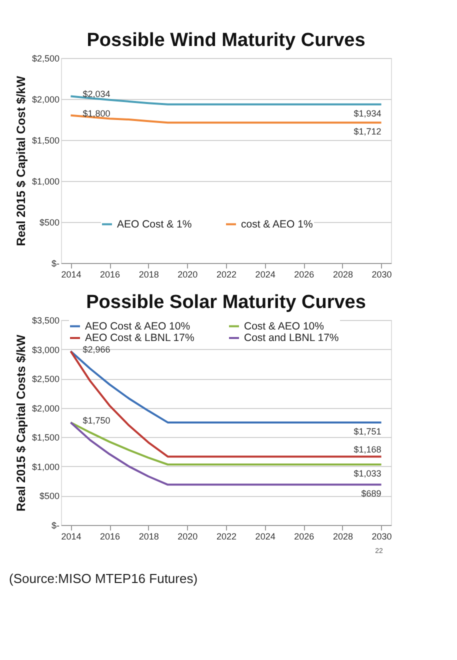 This screenshot has width=457, height=660. I want to click on data-label: $2,034, so click(96, 94).